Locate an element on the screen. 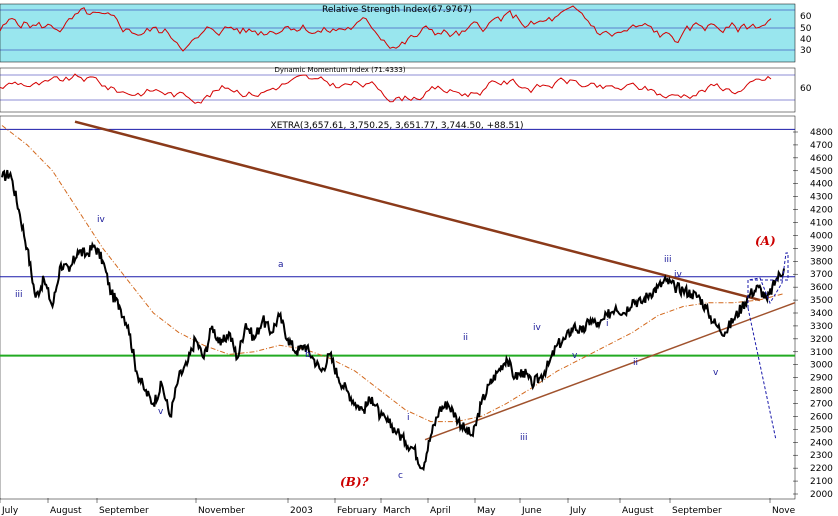 The image size is (838, 516). rsi-title: Relative Strength Index(67.9767) is located at coordinates (397, 10).